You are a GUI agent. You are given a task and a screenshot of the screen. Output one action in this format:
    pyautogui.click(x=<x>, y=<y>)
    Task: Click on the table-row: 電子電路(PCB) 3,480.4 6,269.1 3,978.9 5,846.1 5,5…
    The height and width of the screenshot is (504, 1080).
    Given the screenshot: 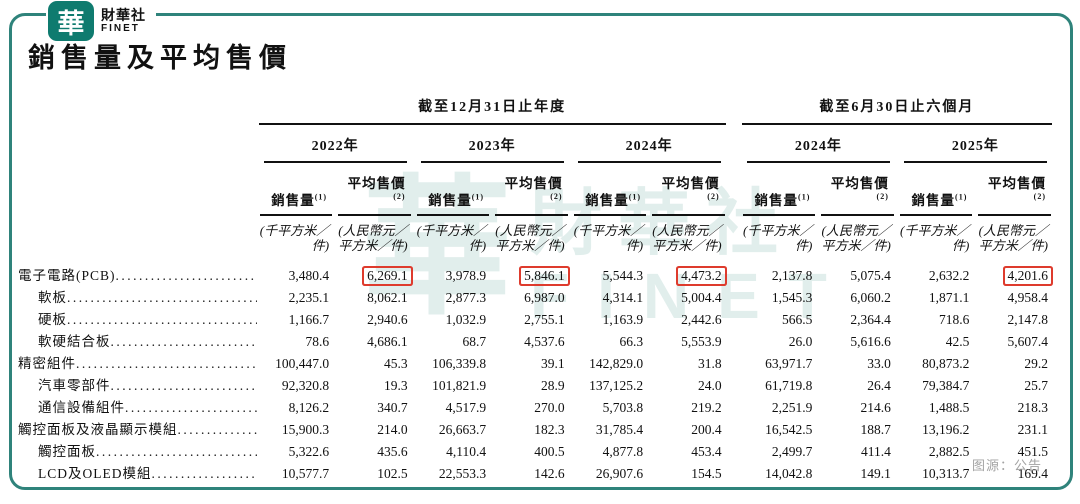 What is the action you would take?
    pyautogui.click(x=536, y=273)
    